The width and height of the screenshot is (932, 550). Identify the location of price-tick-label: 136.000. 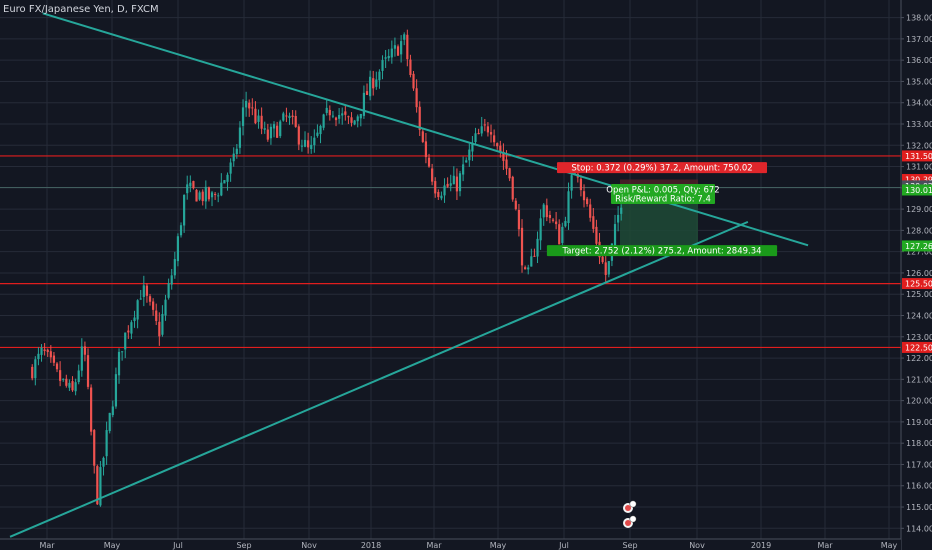
(919, 60).